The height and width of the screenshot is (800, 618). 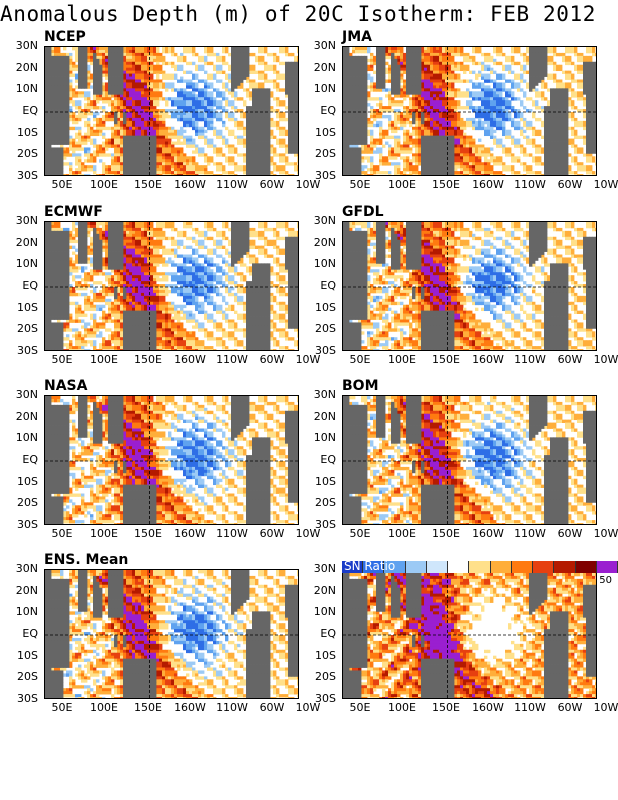 I want to click on panel-title: JMA, so click(x=357, y=37).